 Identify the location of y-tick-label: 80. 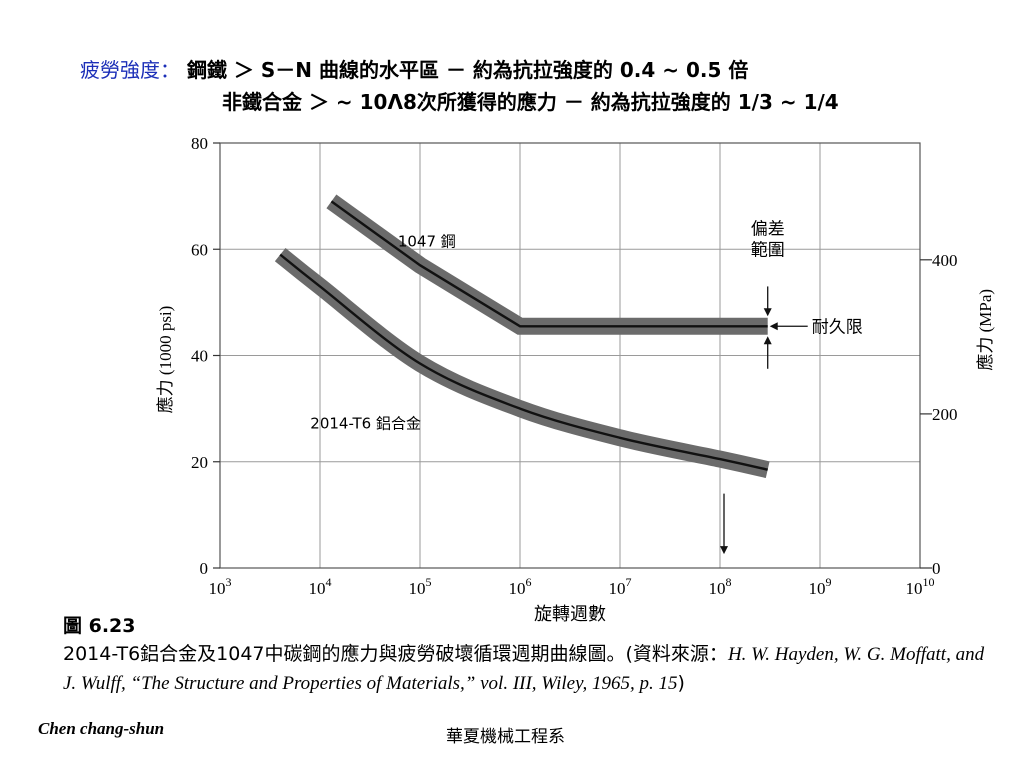
(199, 143).